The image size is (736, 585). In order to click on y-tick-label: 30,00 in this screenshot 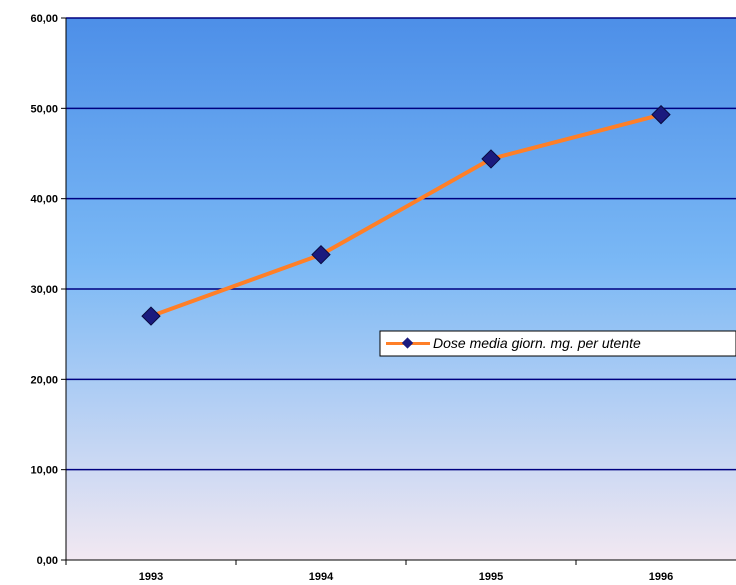, I will do `click(44, 290)`.